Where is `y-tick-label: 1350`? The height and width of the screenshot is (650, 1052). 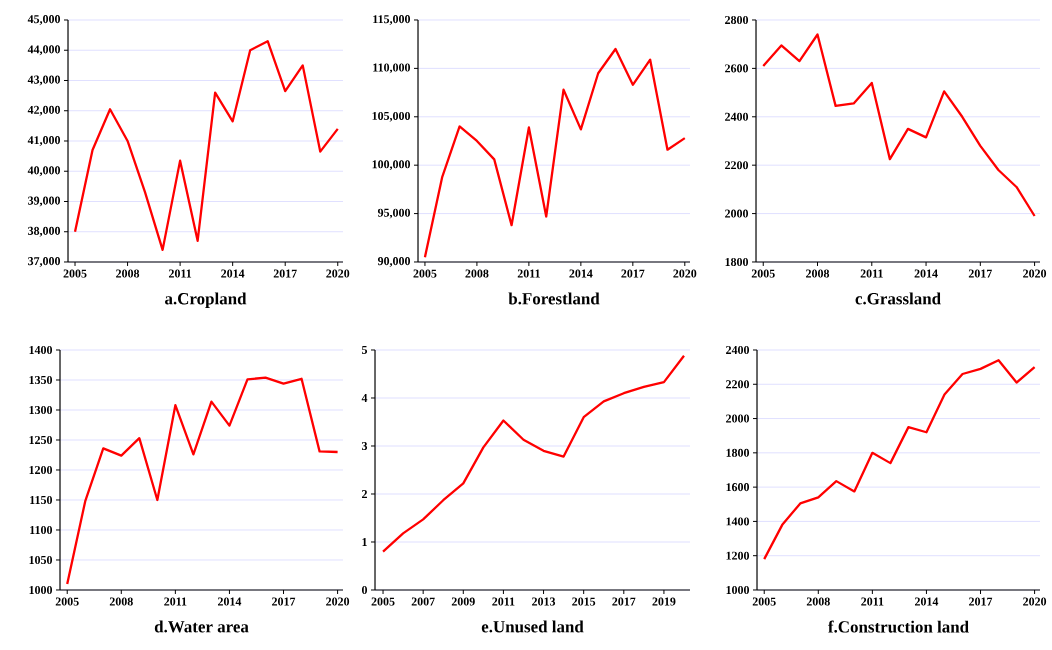
y-tick-label: 1350 is located at coordinates (41, 380).